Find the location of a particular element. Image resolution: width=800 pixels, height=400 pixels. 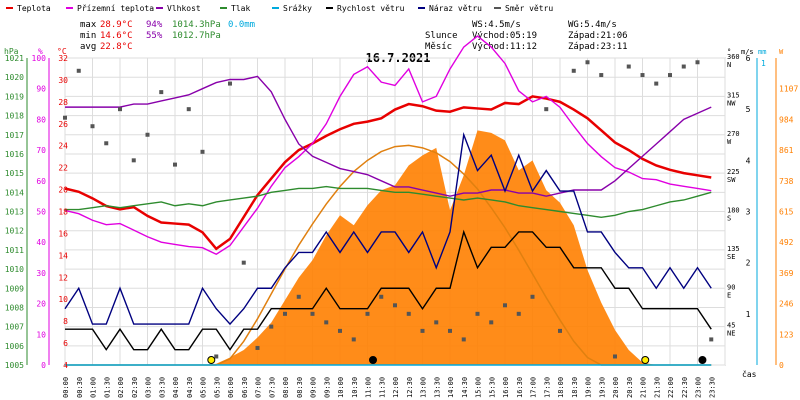

axis-unit-label: ° is located at coordinates (729, 52).